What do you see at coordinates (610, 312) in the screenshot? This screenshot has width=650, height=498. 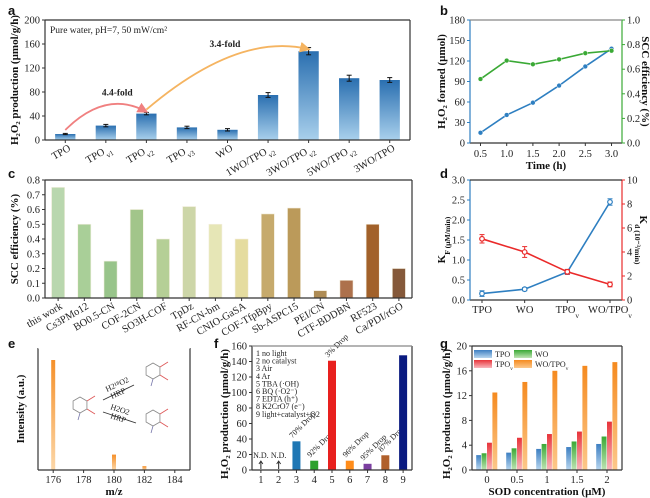 I see `x-tick-label: WO/TPOv` at bounding box center [610, 312].